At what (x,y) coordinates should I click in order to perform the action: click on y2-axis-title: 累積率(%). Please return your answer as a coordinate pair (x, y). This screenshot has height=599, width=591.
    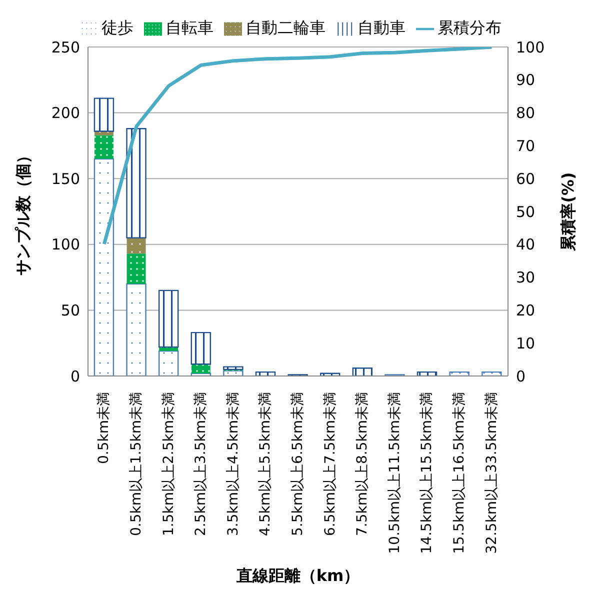
    Looking at the image, I should click on (568, 212).